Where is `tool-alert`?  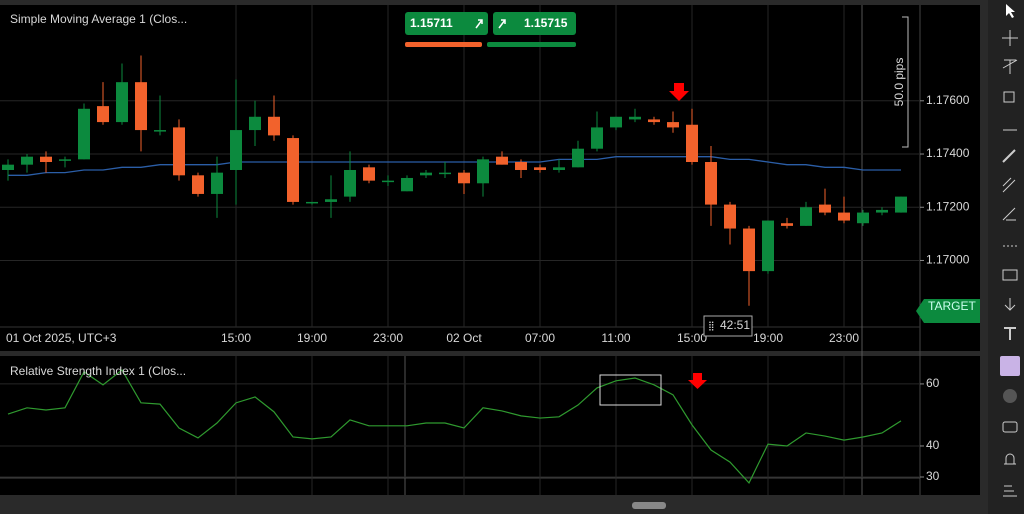
tool-alert is located at coordinates (1010, 459).